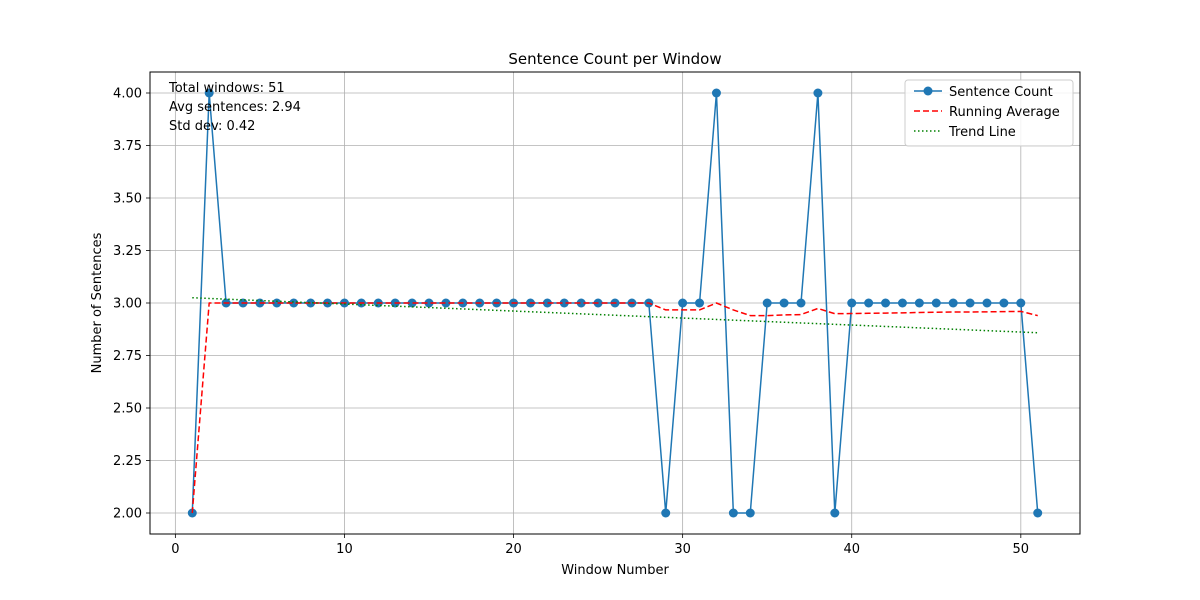  I want to click on x-axis-label: Window Number, so click(615, 570).